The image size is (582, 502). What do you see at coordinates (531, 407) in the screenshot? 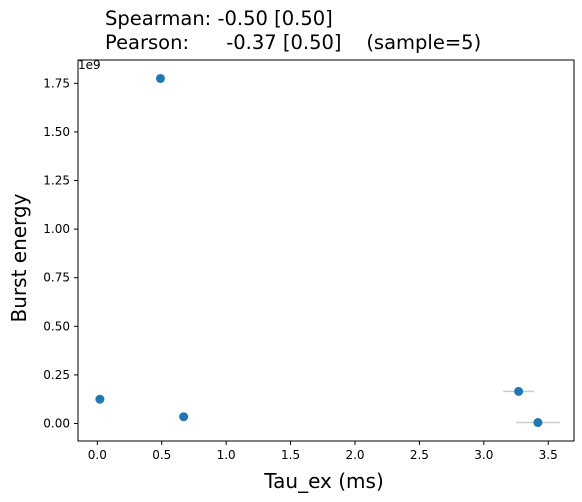
I see `error-bars` at bounding box center [531, 407].